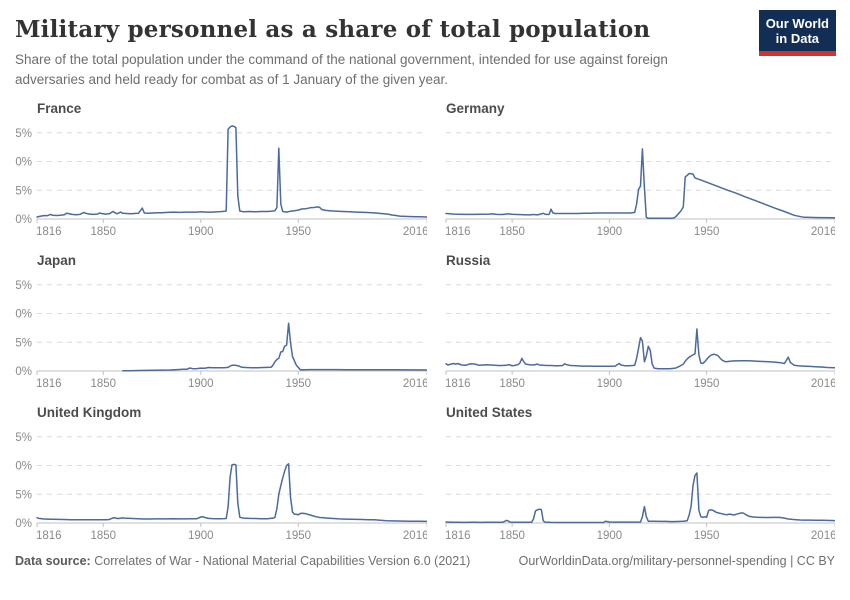 The image size is (850, 600). What do you see at coordinates (797, 23) in the screenshot?
I see `owid-logo-line1: Our World` at bounding box center [797, 23].